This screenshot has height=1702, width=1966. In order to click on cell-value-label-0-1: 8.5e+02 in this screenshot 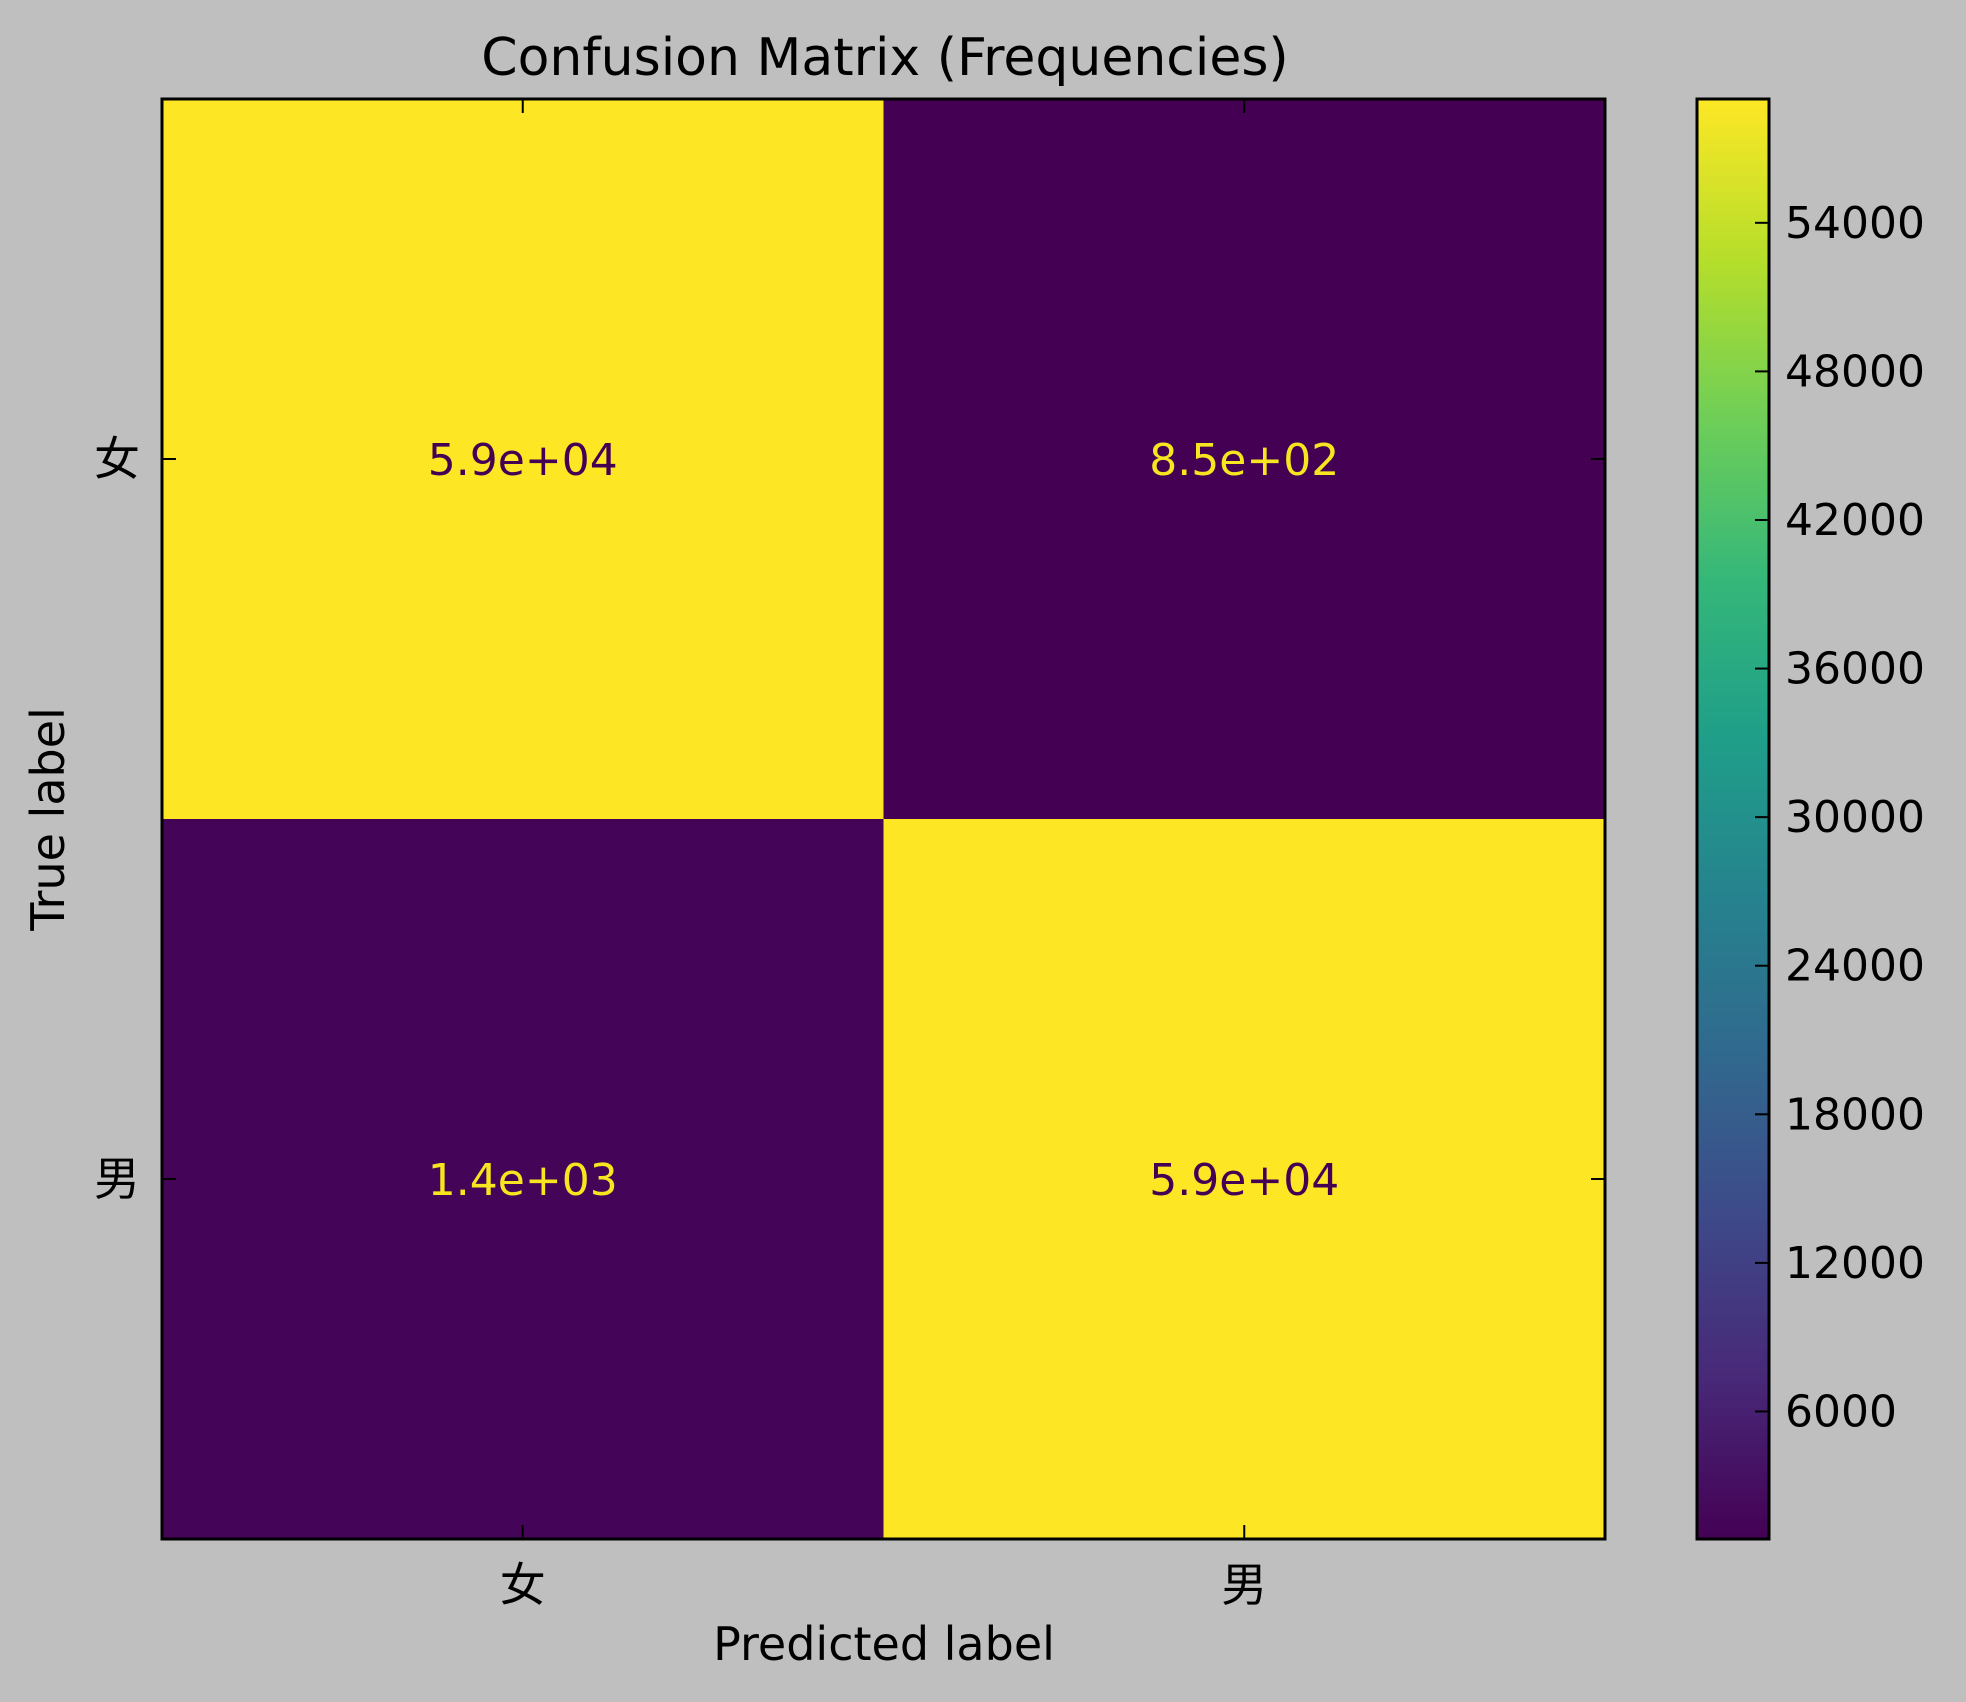, I will do `click(1244, 460)`.